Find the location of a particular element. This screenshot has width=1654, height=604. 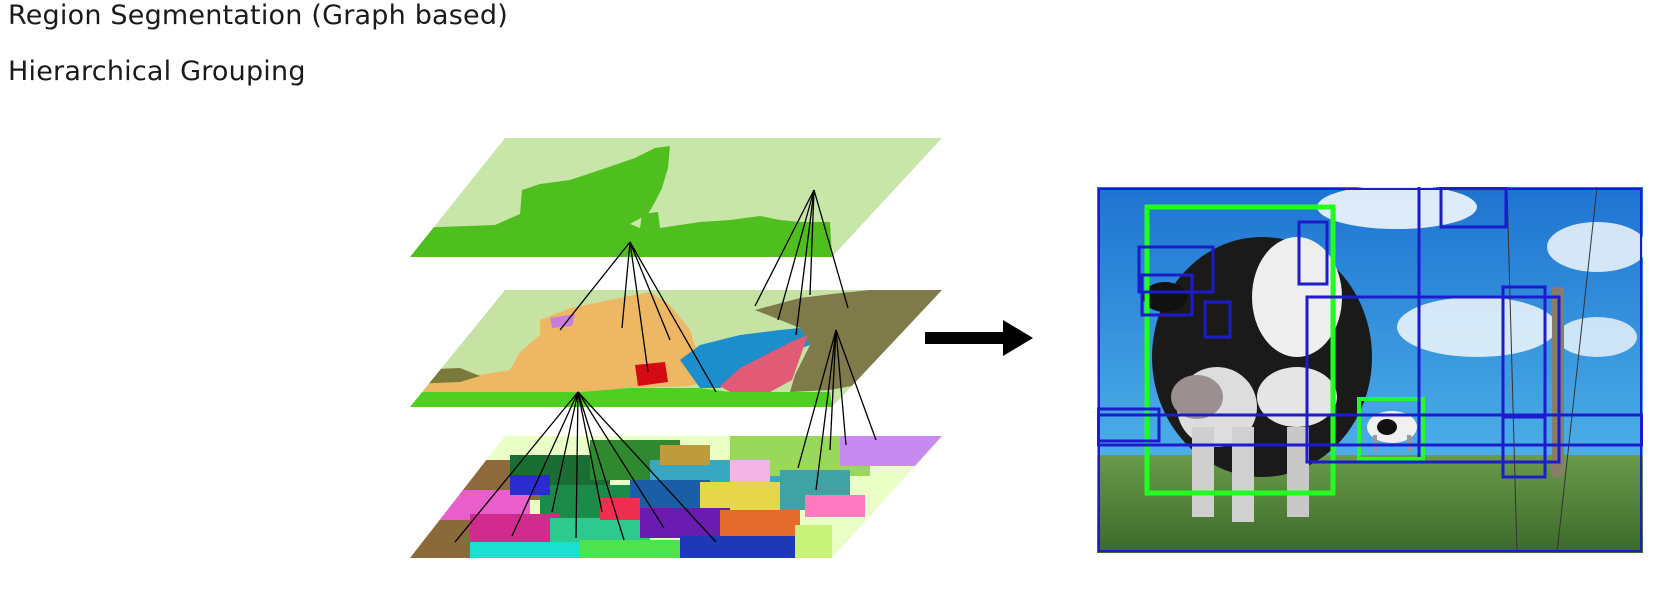

hierarchical-grouping-line: Hierarchical Grouping is located at coordinates (157, 71).